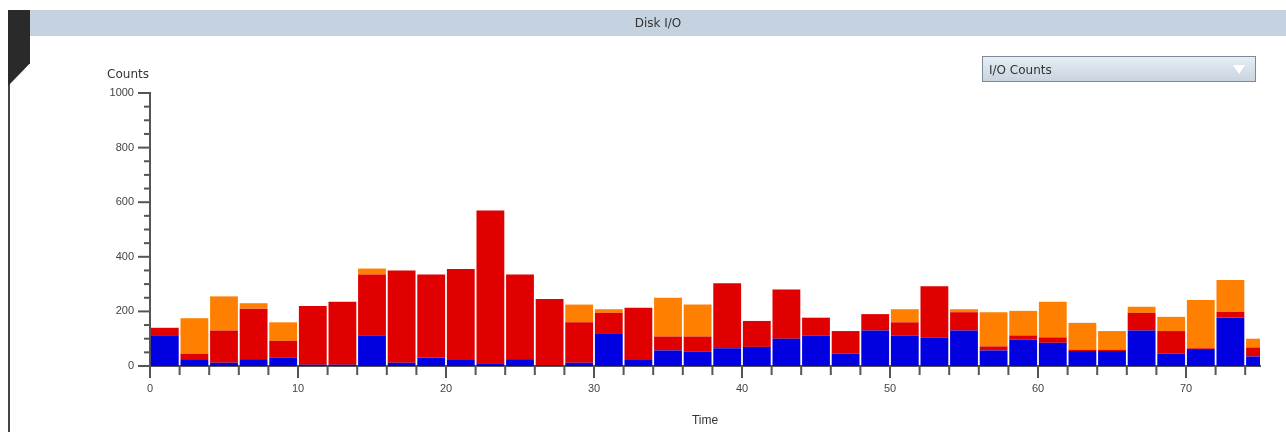  I want to click on x-tick-label: 70, so click(1186, 387).